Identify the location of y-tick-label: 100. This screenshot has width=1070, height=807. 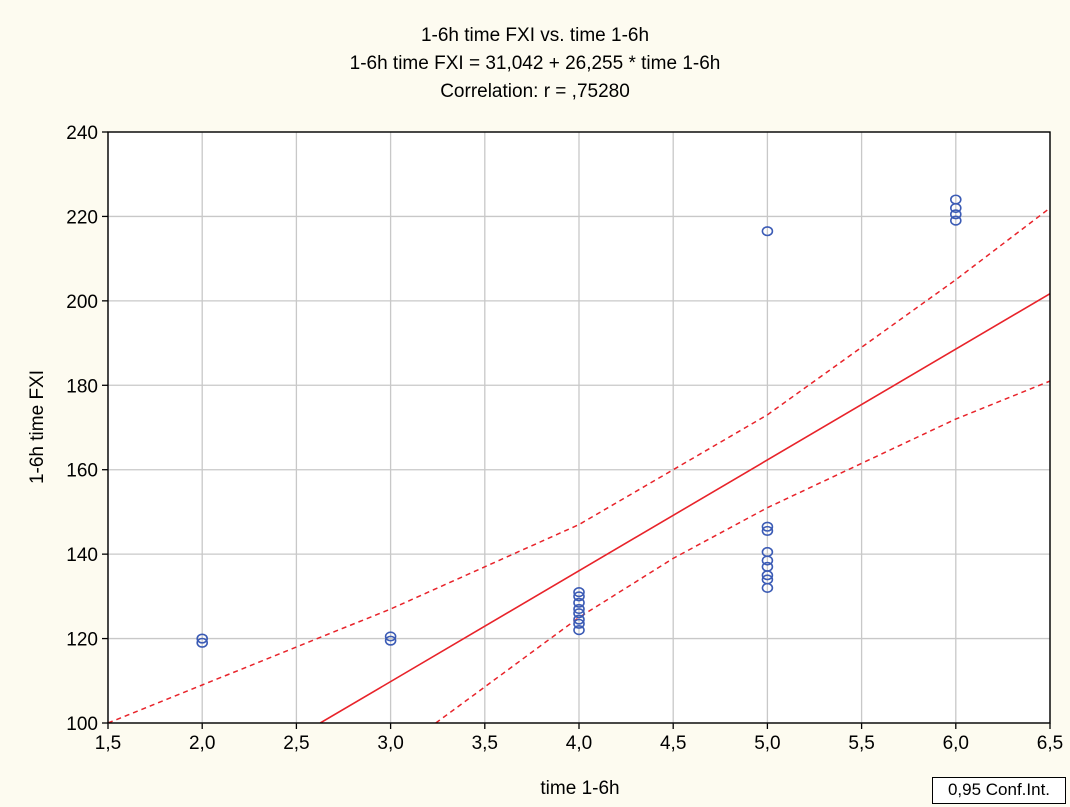
(82, 724).